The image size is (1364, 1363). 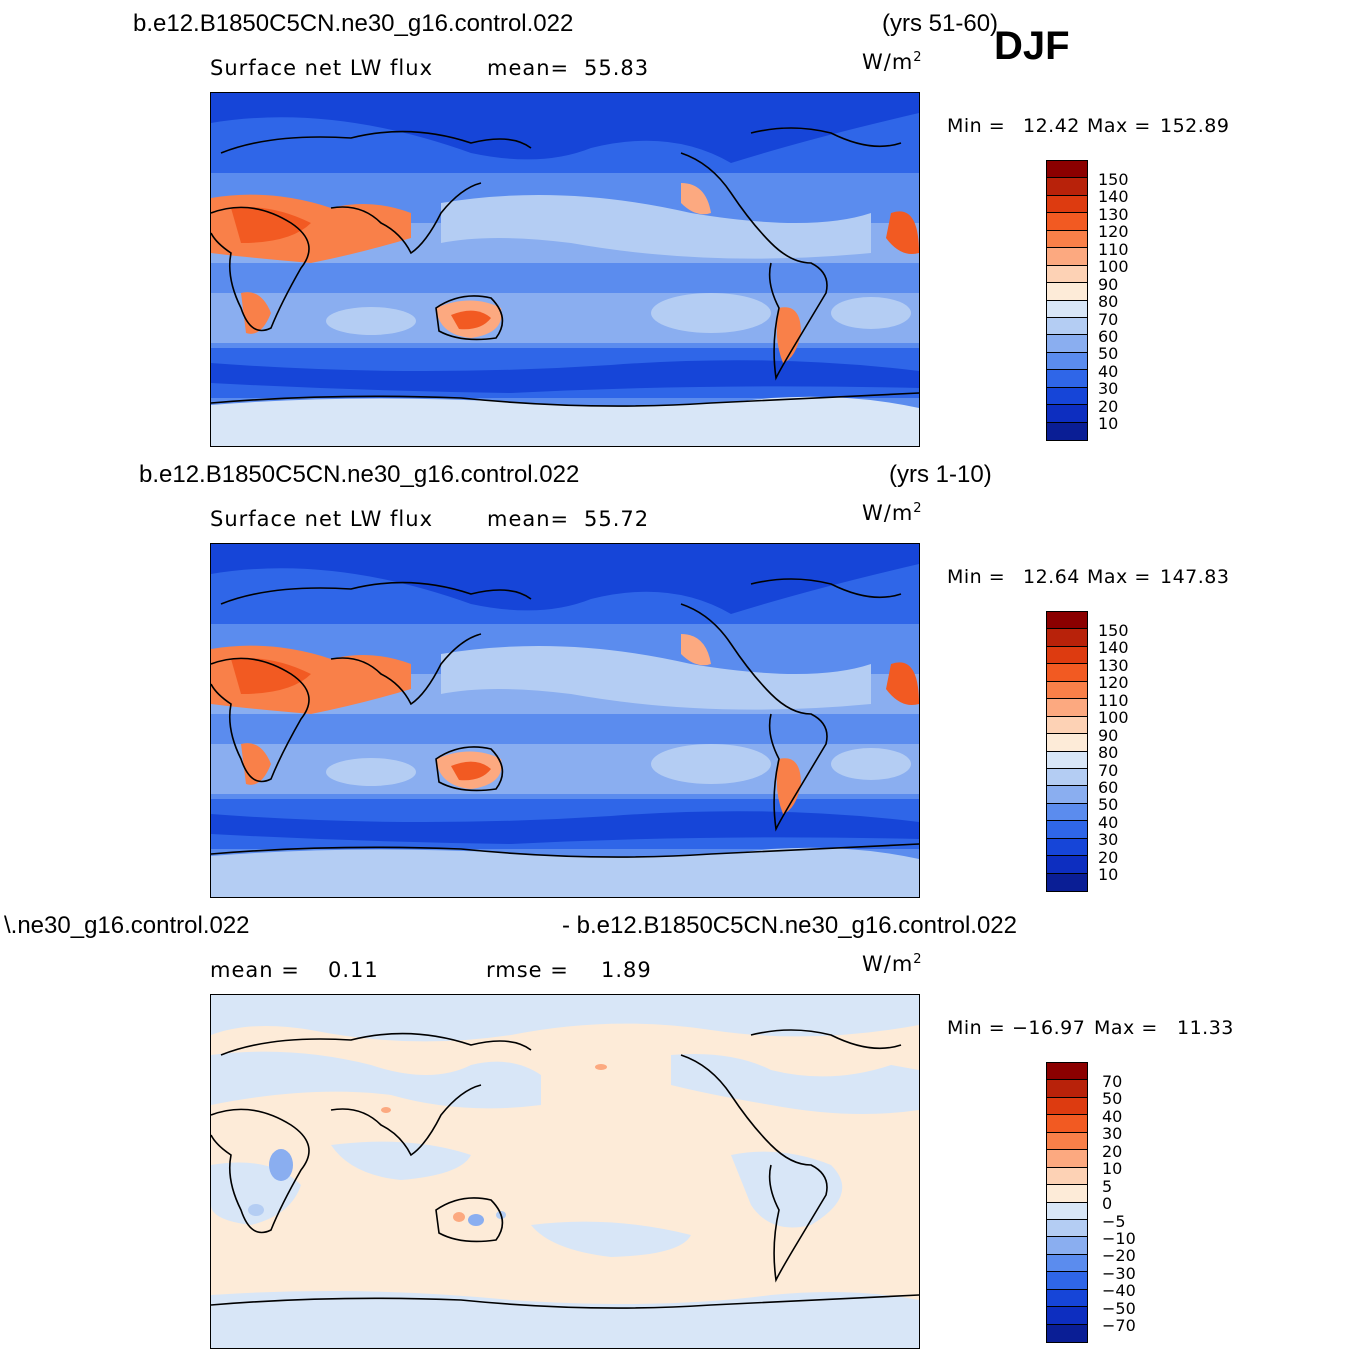 I want to click on panel3-max-value: 11.33, so click(x=1205, y=1028).